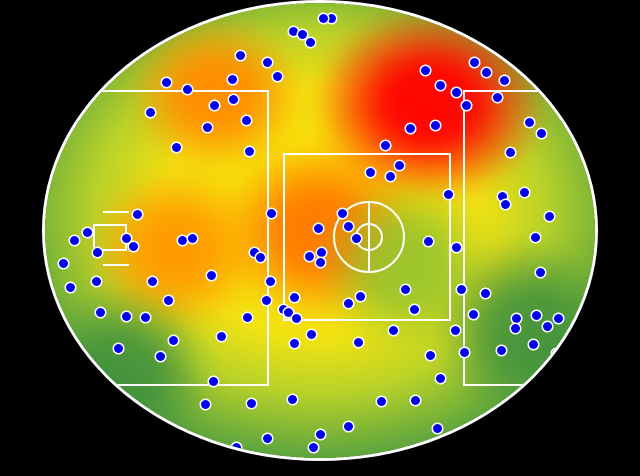 The width and height of the screenshot is (640, 476). I want to click on left-behind-post-line-bottom, so click(116, 265).